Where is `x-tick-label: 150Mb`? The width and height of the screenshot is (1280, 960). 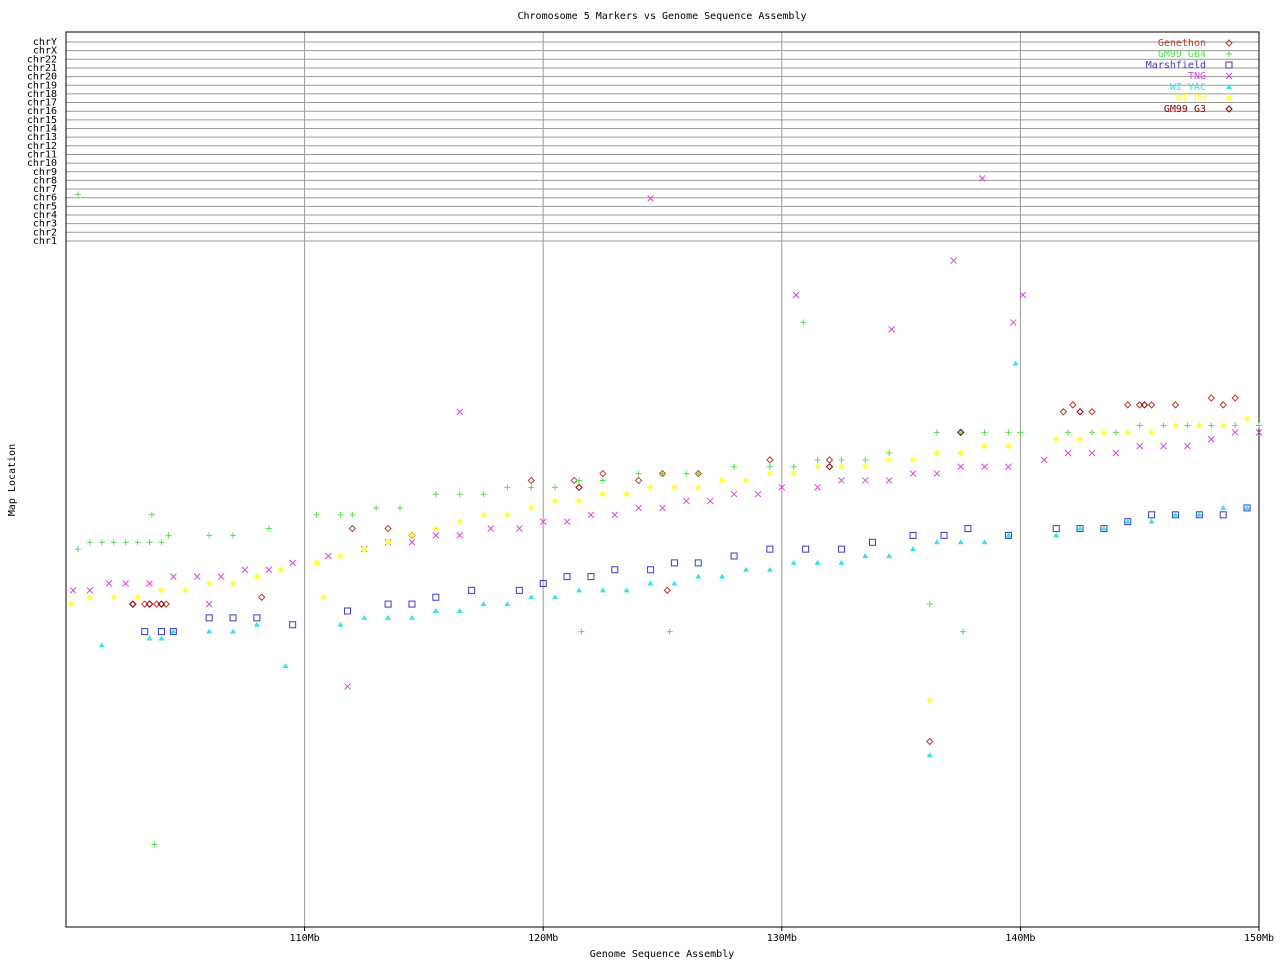
x-tick-label: 150Mb is located at coordinates (1259, 938).